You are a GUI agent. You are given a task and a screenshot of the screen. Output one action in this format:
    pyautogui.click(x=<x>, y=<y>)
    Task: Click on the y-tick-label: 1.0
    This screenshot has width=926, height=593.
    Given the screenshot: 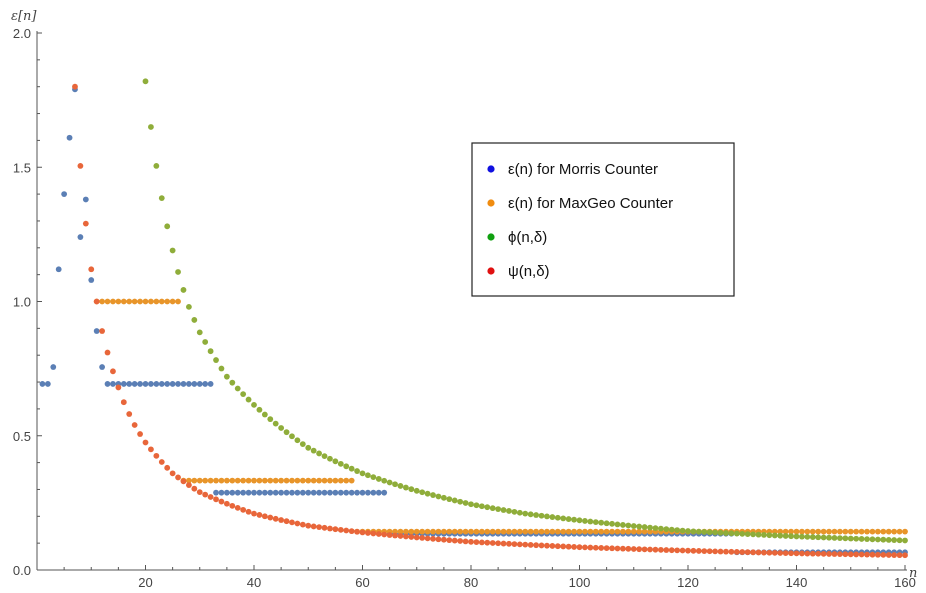 What is the action you would take?
    pyautogui.click(x=22, y=302)
    